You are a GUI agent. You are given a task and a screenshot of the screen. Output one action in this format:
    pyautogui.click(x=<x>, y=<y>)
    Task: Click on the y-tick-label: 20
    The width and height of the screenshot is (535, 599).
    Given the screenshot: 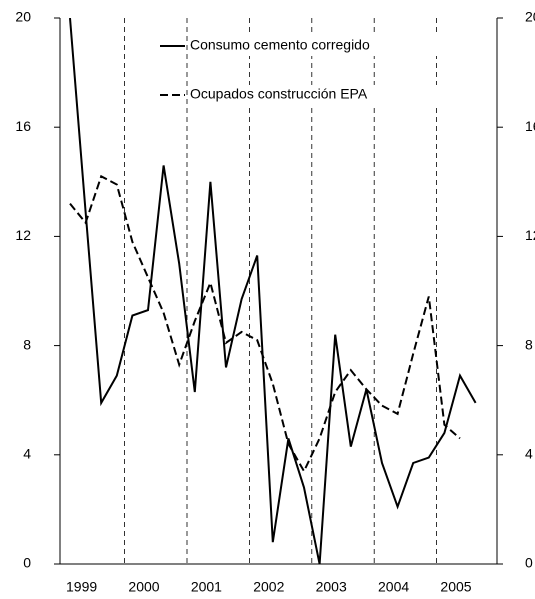 What is the action you would take?
    pyautogui.click(x=23, y=17)
    